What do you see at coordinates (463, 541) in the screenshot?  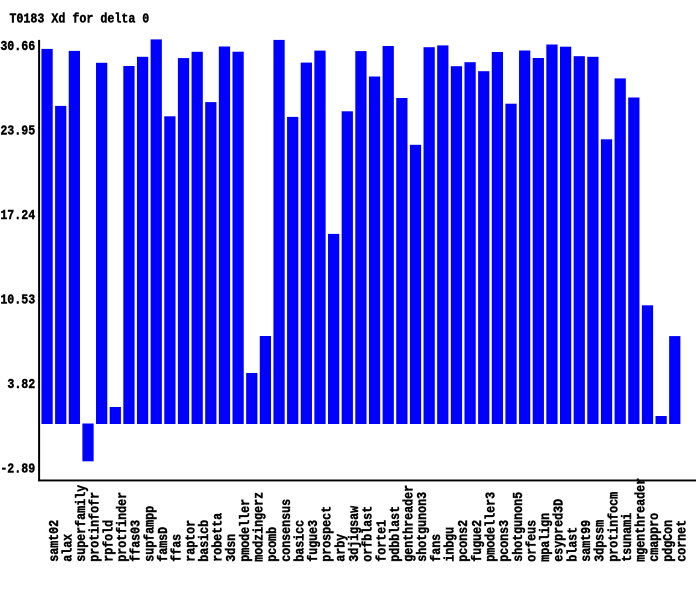 I see `svg-text: pcons2` at bounding box center [463, 541].